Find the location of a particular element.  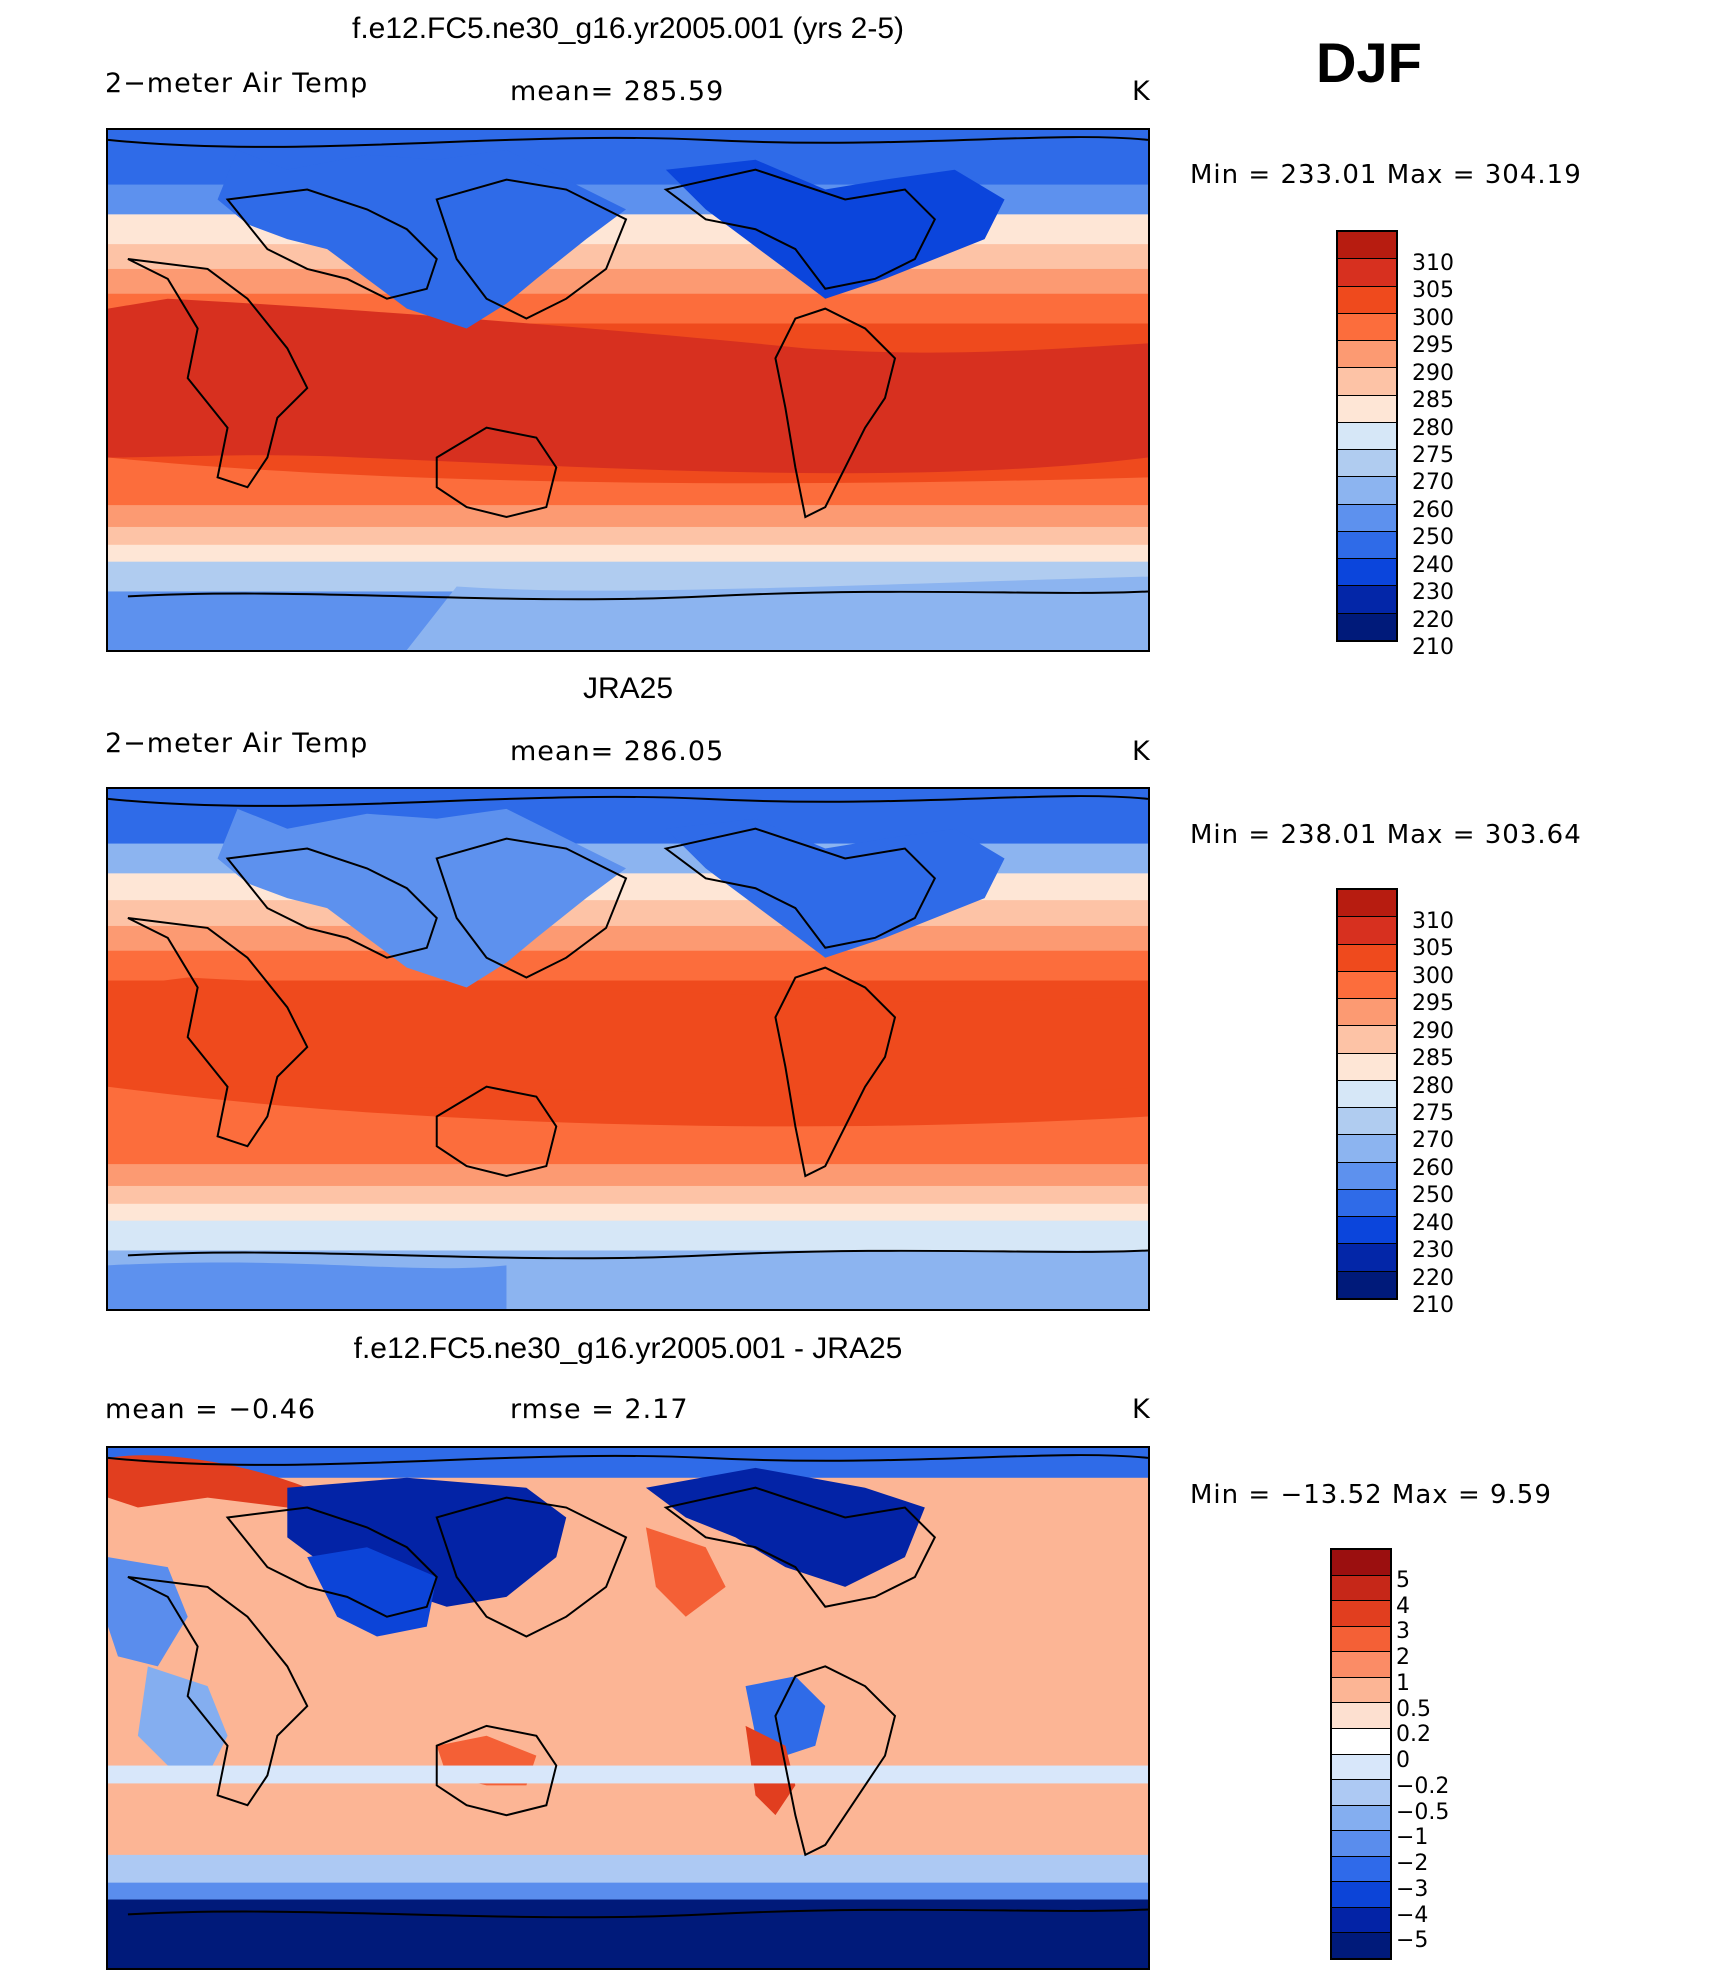

colorbar-tick-label: 0 is located at coordinates (1403, 1761).